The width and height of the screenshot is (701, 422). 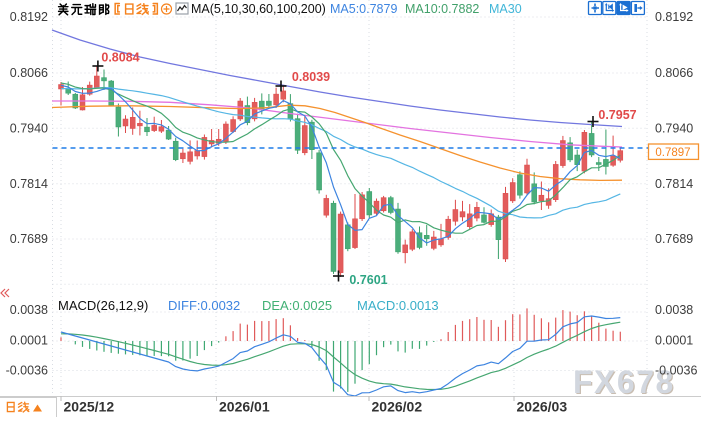 What do you see at coordinates (244, 407) in the screenshot?
I see `svg-text: 2026/01` at bounding box center [244, 407].